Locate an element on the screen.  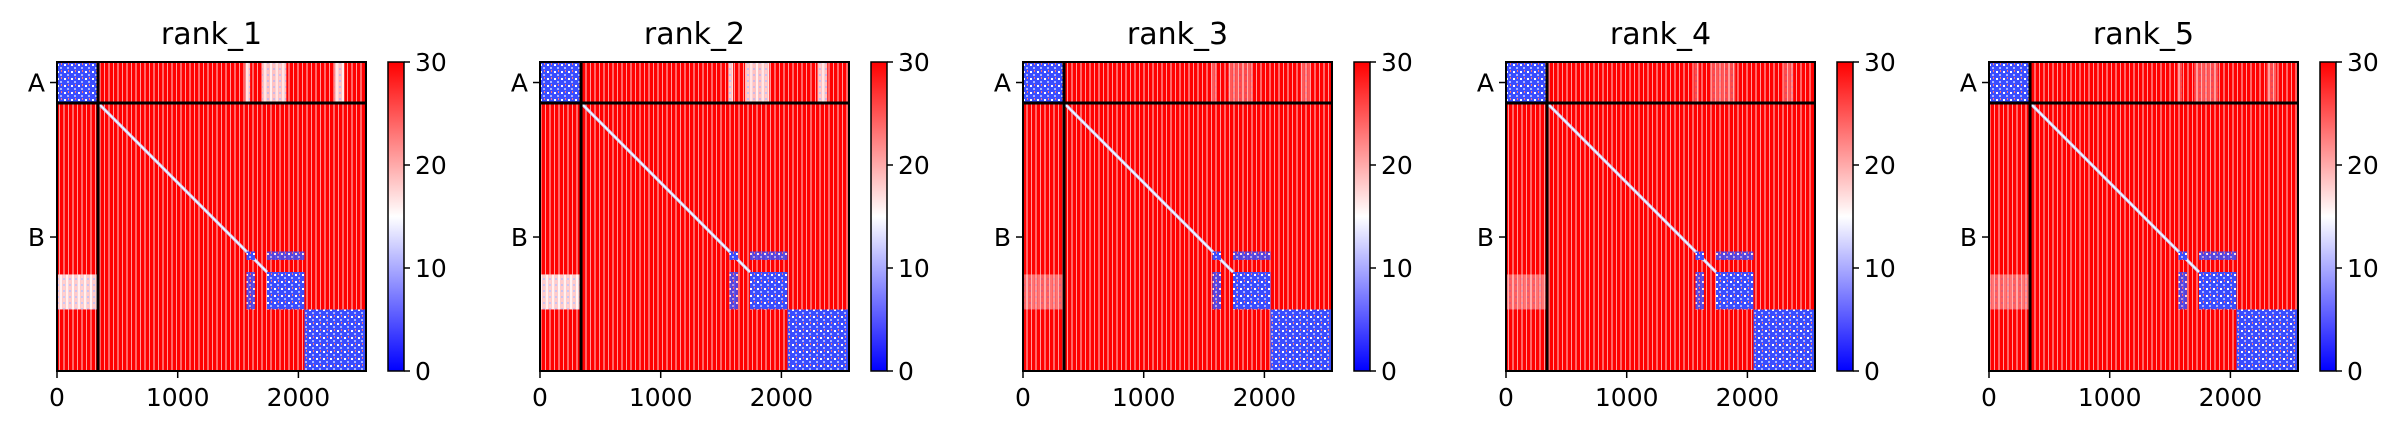
panel-title: rank_1 is located at coordinates (211, 34).